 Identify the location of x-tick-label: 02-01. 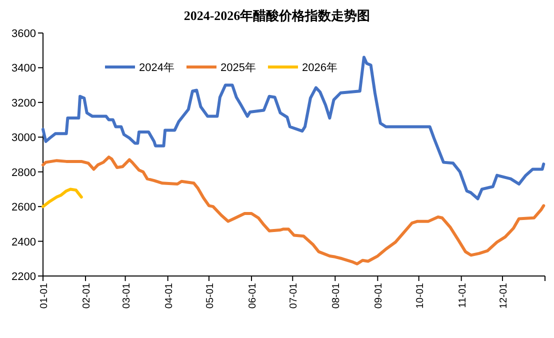
(87, 295).